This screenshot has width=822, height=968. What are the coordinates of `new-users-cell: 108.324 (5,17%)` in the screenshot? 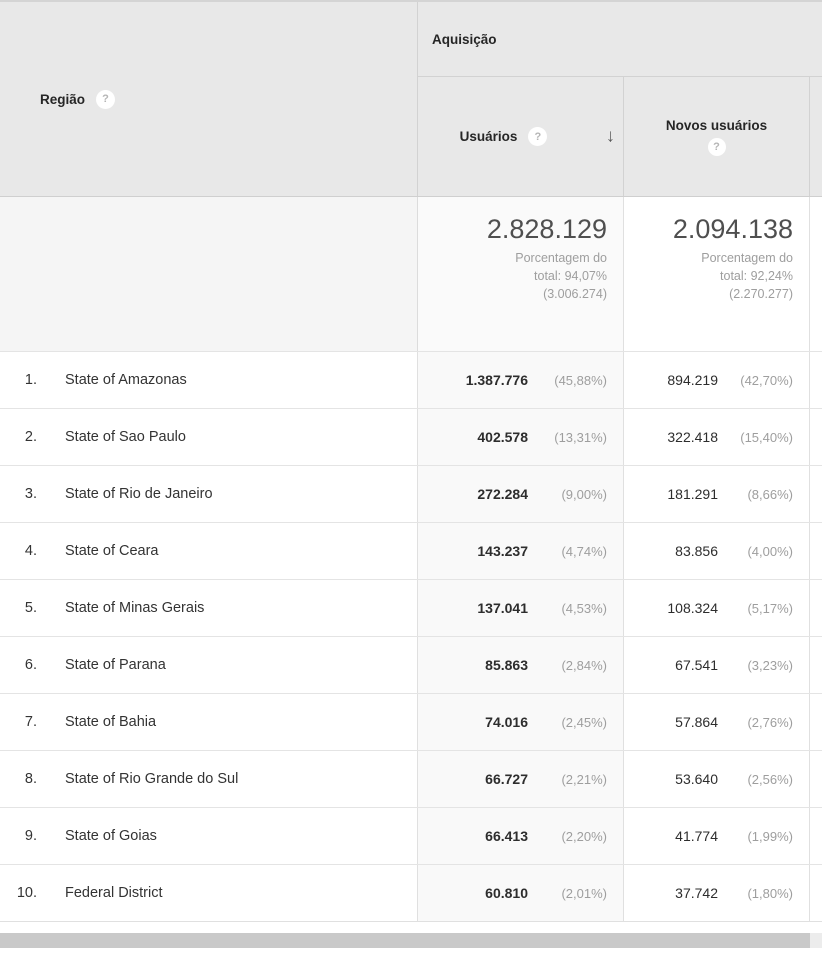 It's located at (716, 608).